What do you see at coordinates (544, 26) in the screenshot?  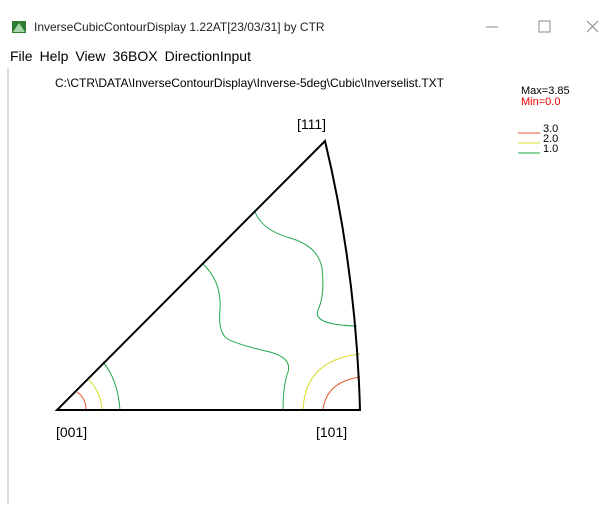 I see `maximize-button` at bounding box center [544, 26].